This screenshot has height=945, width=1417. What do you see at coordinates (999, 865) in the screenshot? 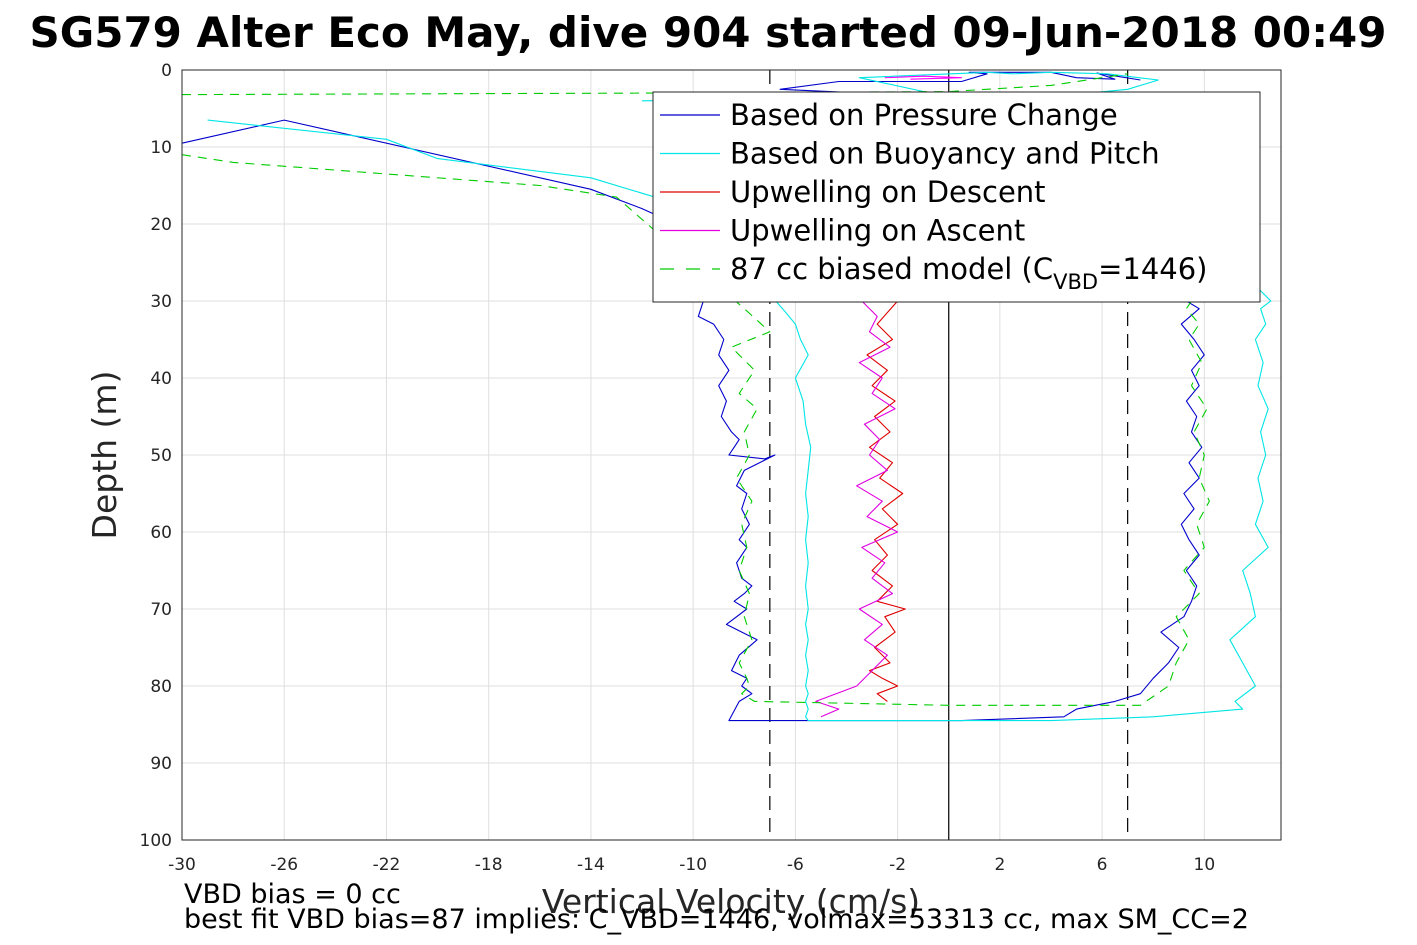
I see `x-tick-label: 2` at bounding box center [999, 865].